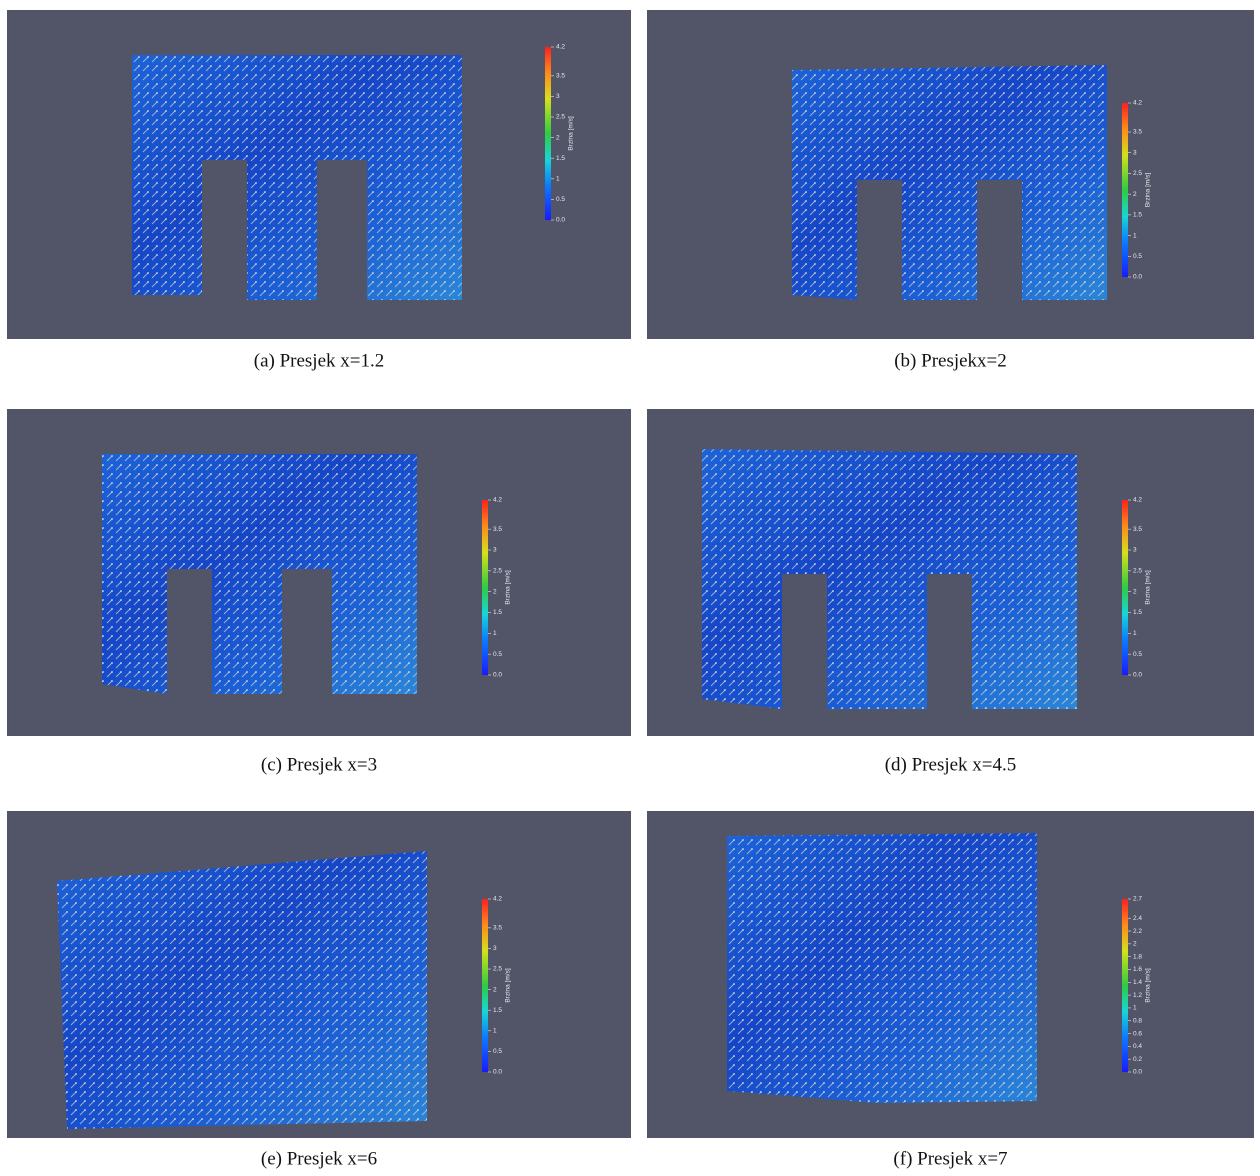  I want to click on caption: (b) Presjekx=2, so click(950, 360).